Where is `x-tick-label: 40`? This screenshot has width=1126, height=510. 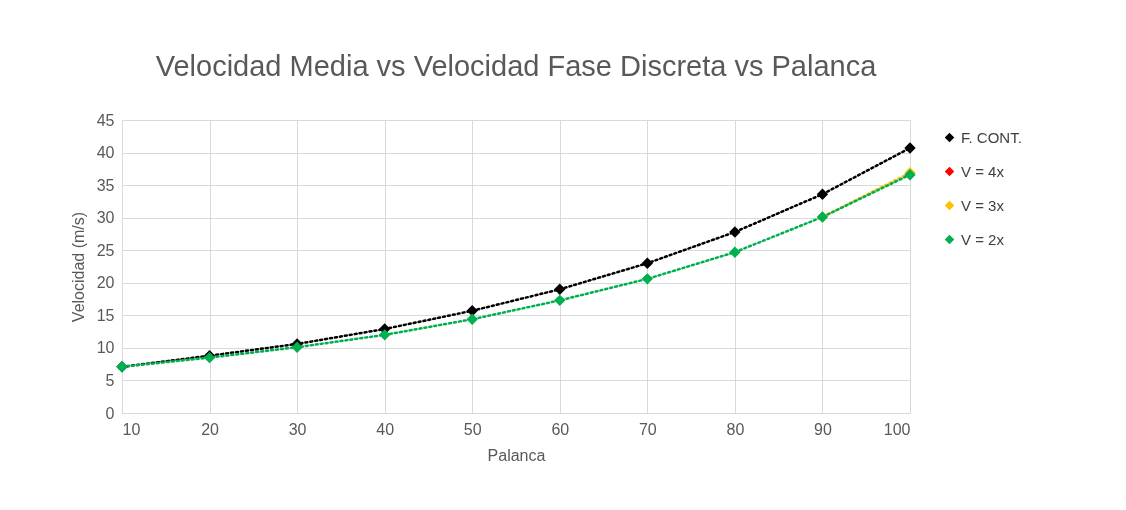 x-tick-label: 40 is located at coordinates (385, 429).